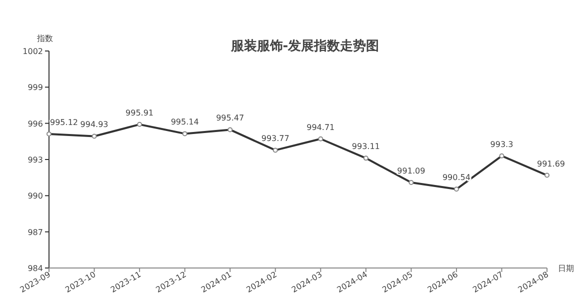  What do you see at coordinates (566, 268) in the screenshot?
I see `x-axis-title: 日期` at bounding box center [566, 268].